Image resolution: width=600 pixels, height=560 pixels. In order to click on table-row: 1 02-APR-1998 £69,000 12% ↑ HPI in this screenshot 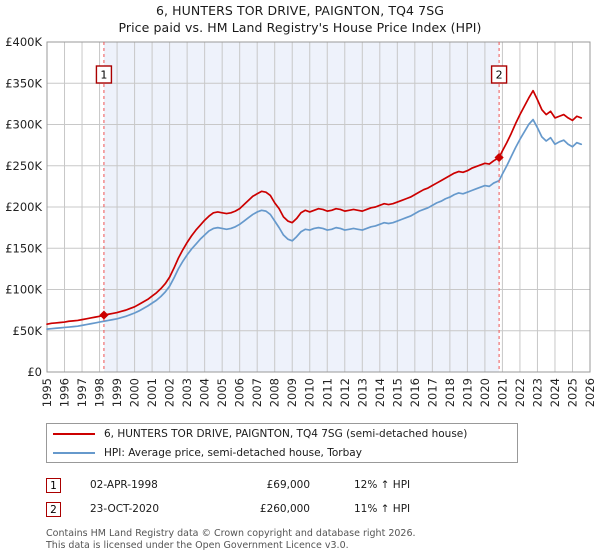, I will do `click(276, 485)`.